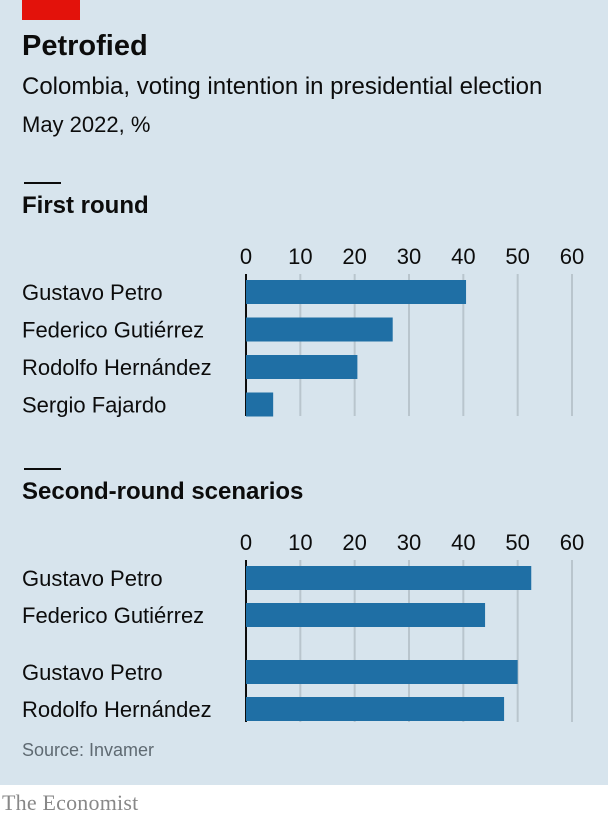  I want to click on brand-accent-tag, so click(51, 10).